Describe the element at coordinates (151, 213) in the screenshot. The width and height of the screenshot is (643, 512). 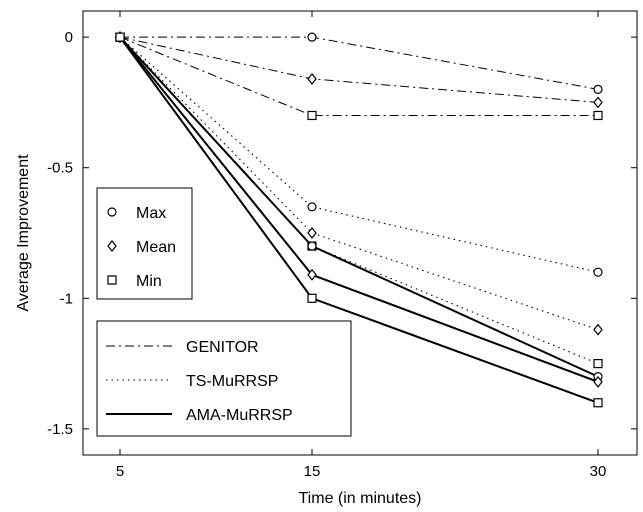
I see `legend-max-label: Max` at that location.